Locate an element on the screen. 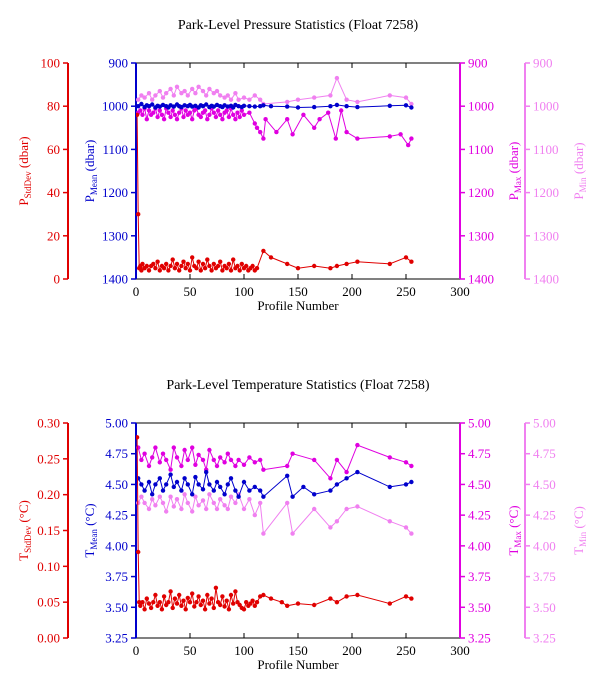 This screenshot has height=696, width=603. y-tick-label: 40 is located at coordinates (53, 192).